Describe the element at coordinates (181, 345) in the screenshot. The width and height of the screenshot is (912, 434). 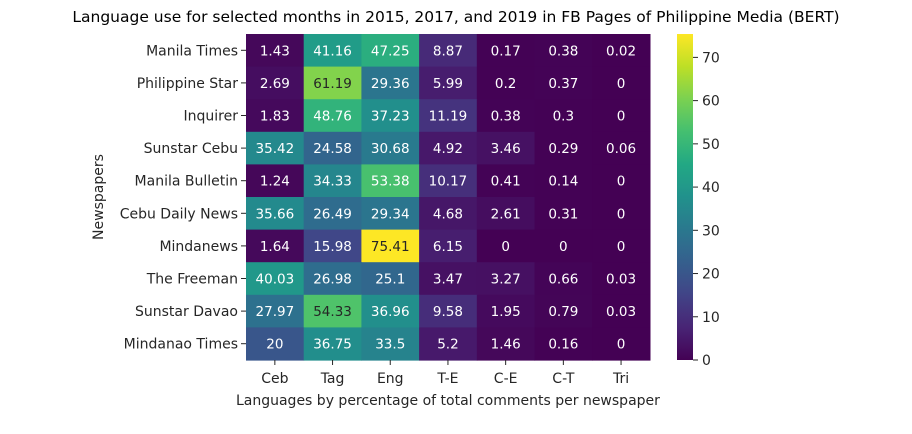
I see `row-tick-label: Mindanao Times` at that location.